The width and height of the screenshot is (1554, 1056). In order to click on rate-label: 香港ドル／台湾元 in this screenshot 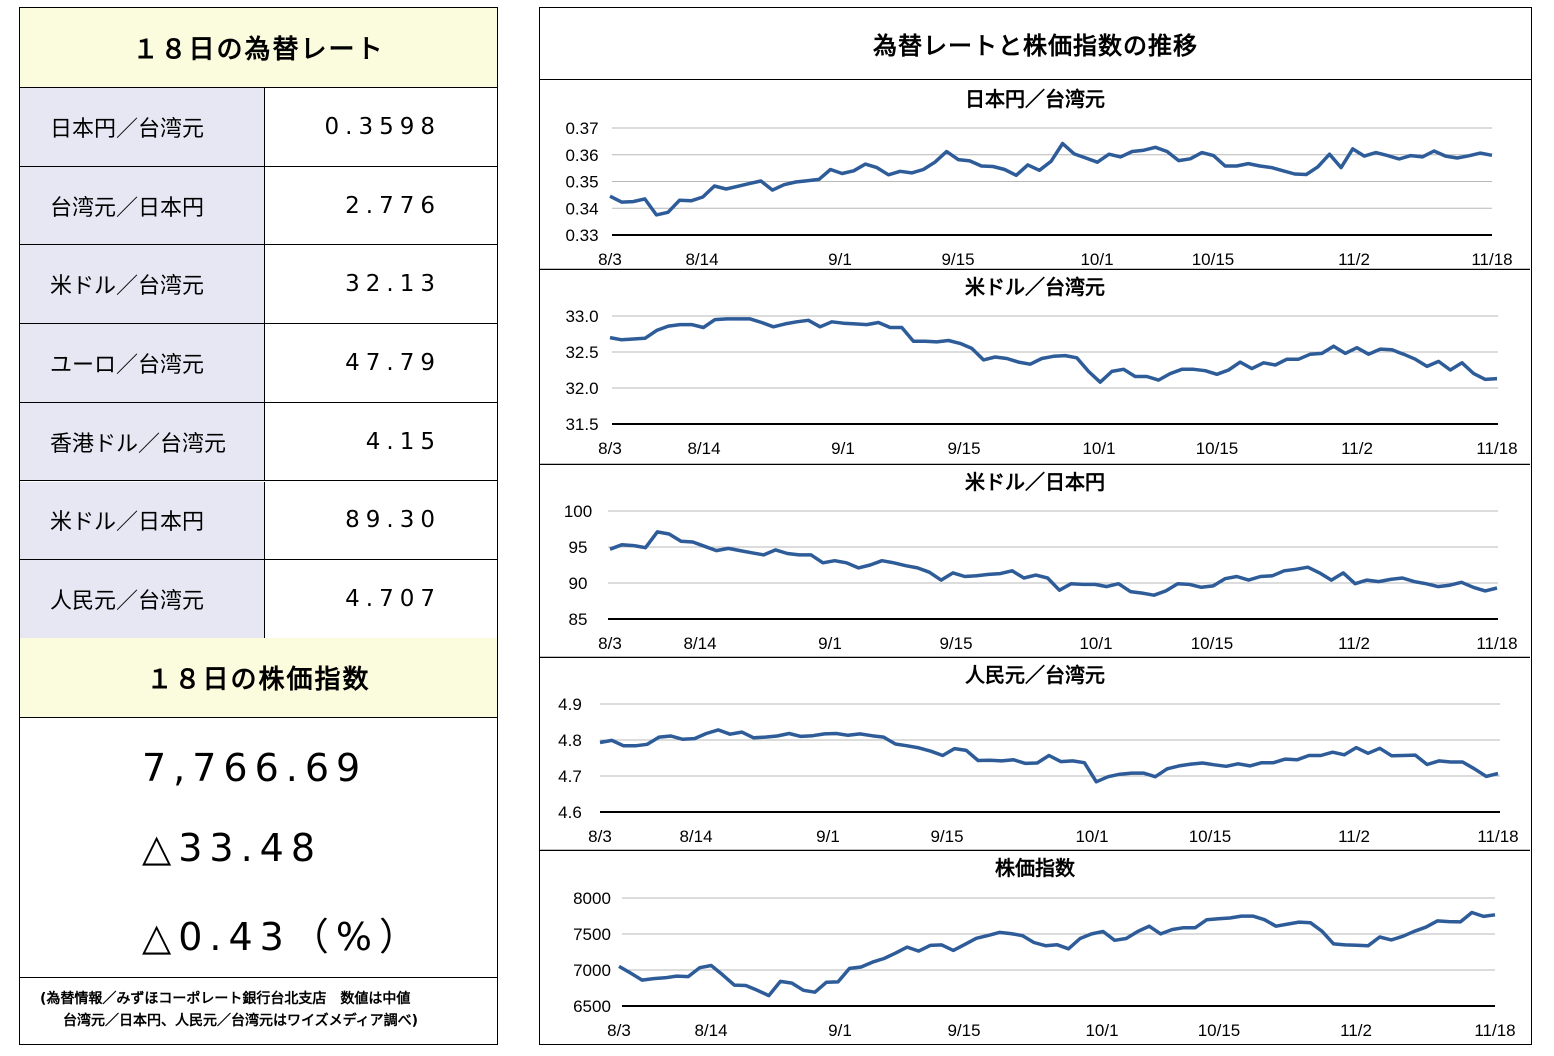, I will do `click(142, 441)`.